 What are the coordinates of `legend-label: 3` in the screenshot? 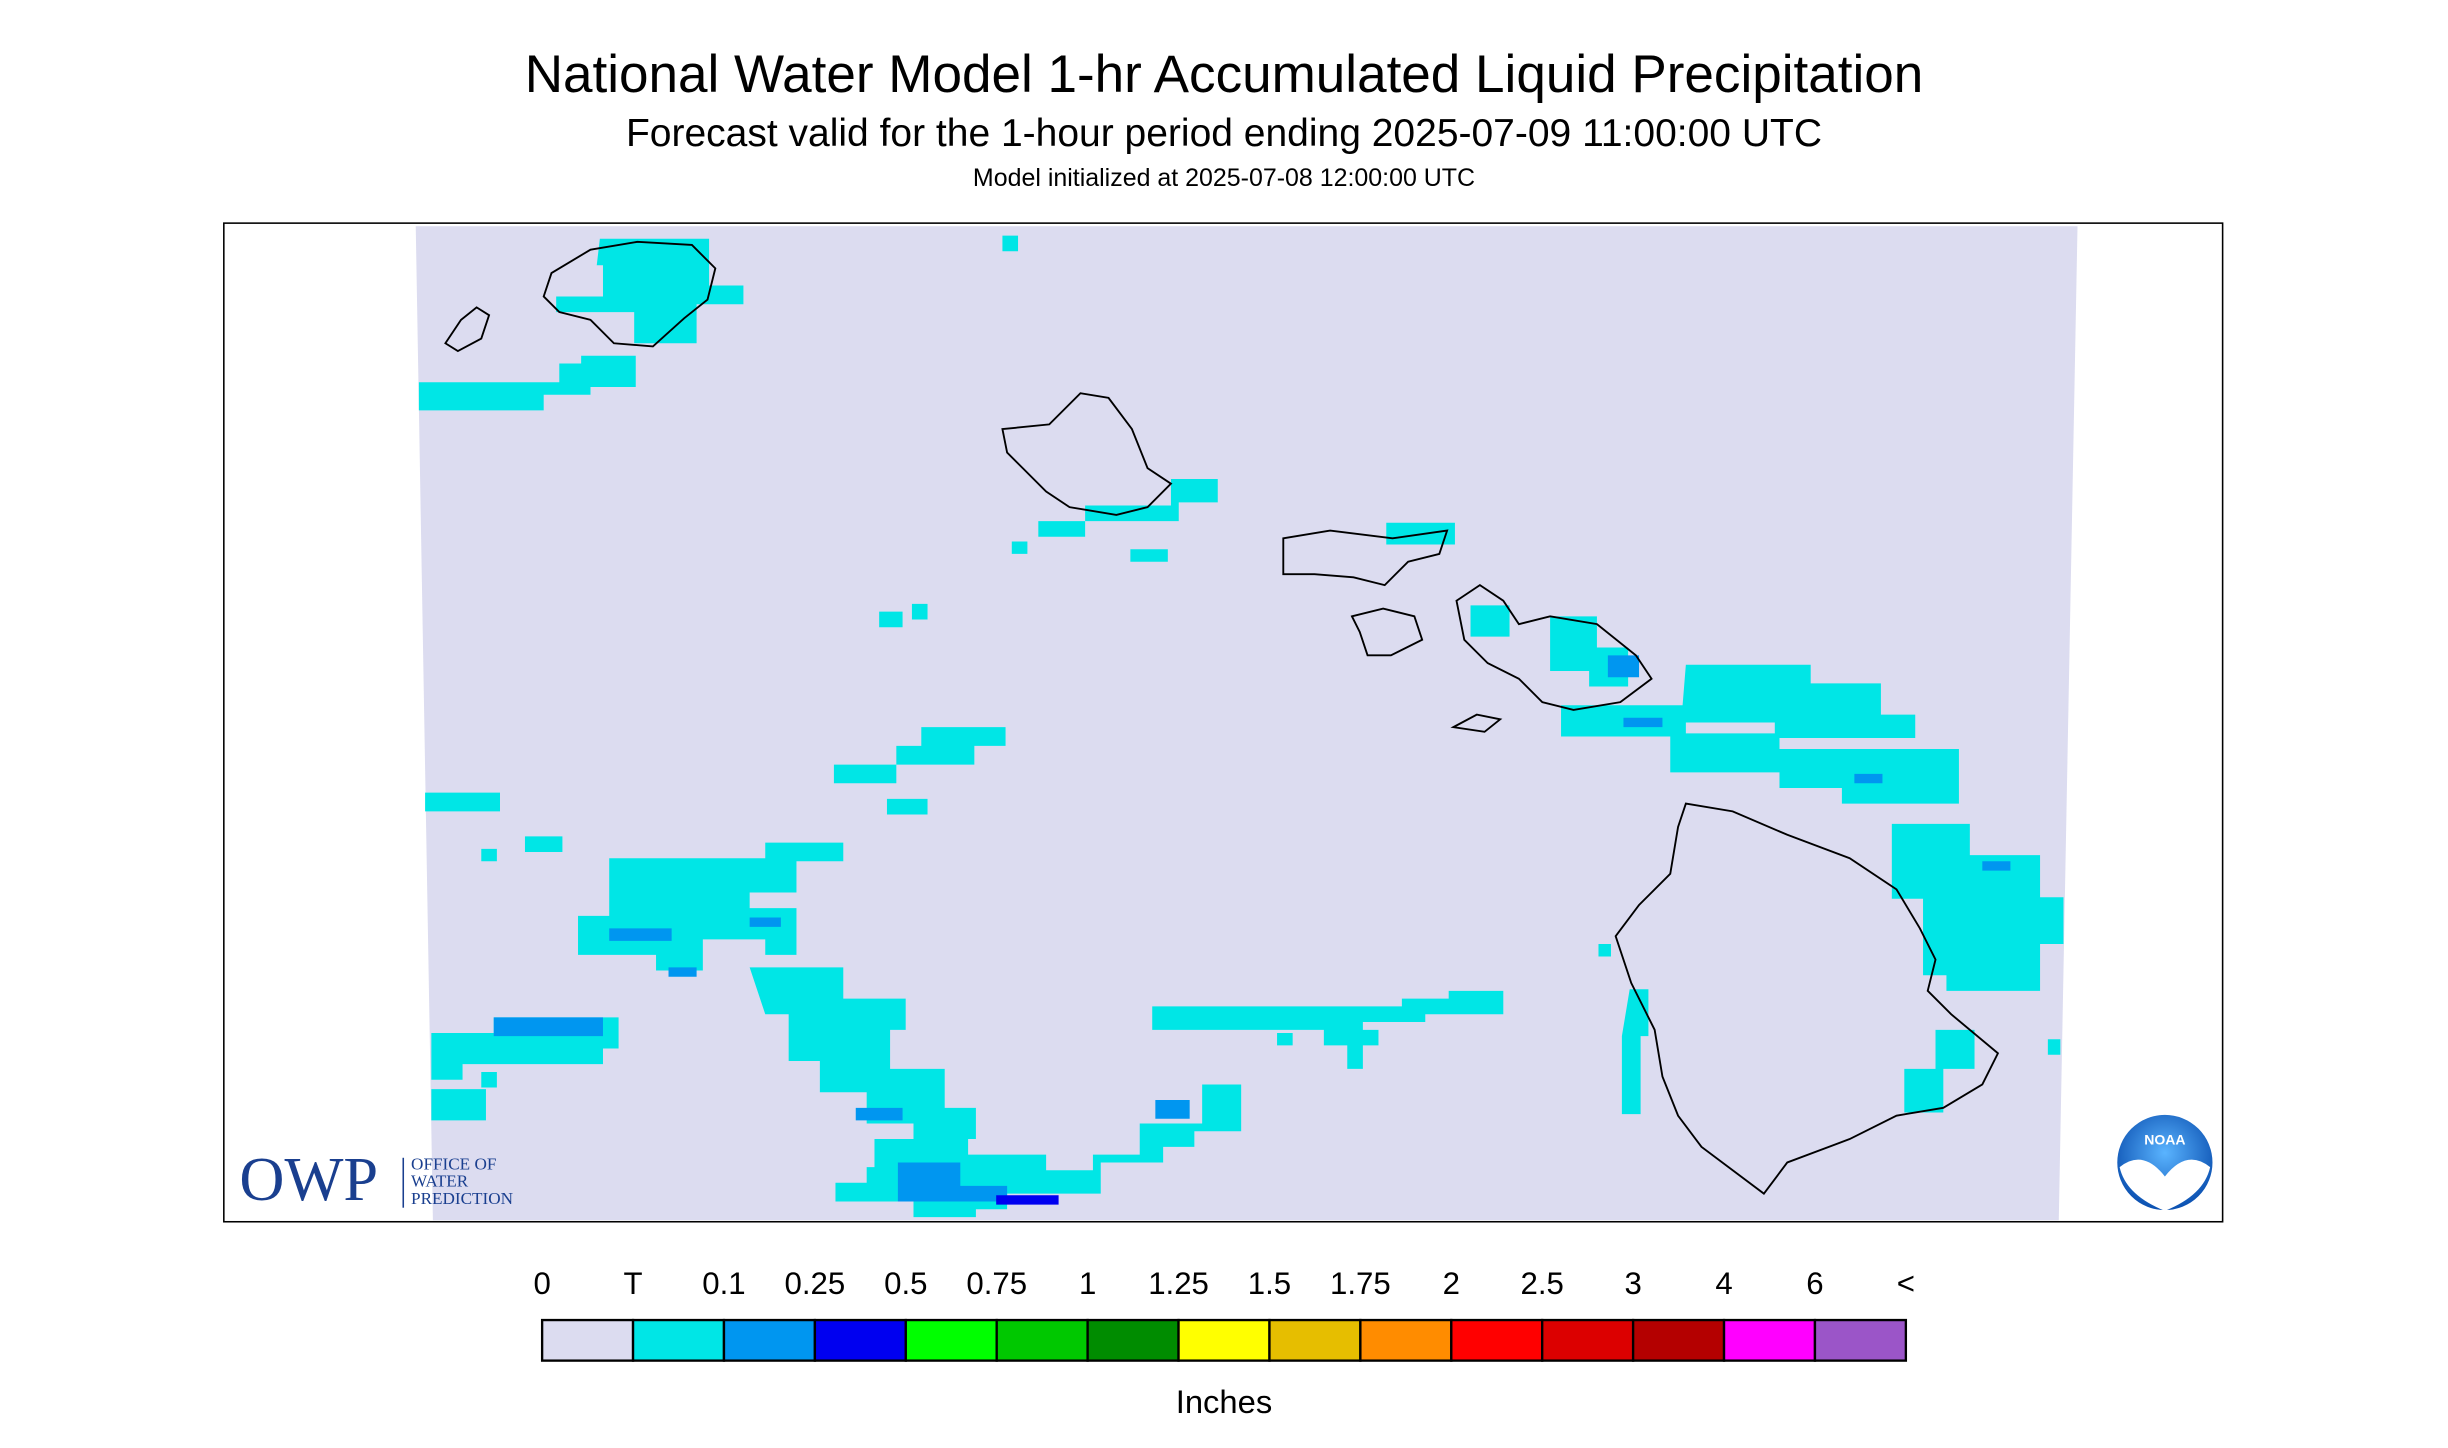 It's located at (1632, 1283).